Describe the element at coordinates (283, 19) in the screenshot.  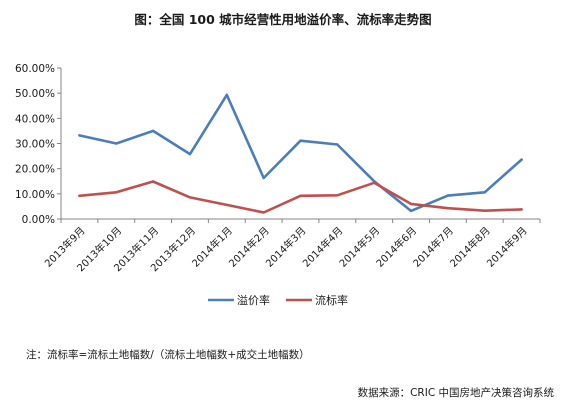
I see `chart-title: 图：全国 100 城市经营性用地溢价率、流标率走势图` at that location.